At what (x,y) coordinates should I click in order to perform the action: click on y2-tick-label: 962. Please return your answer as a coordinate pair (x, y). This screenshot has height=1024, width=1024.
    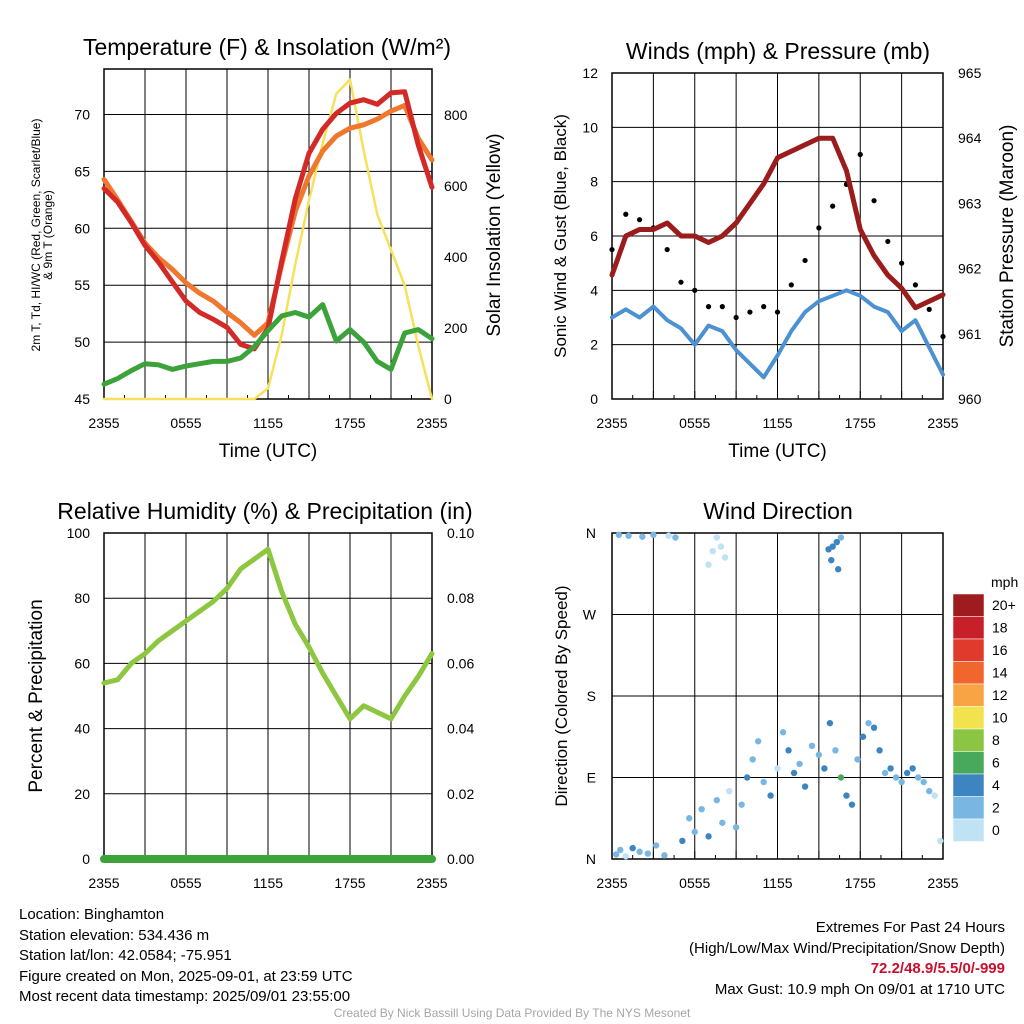
    Looking at the image, I should click on (970, 269).